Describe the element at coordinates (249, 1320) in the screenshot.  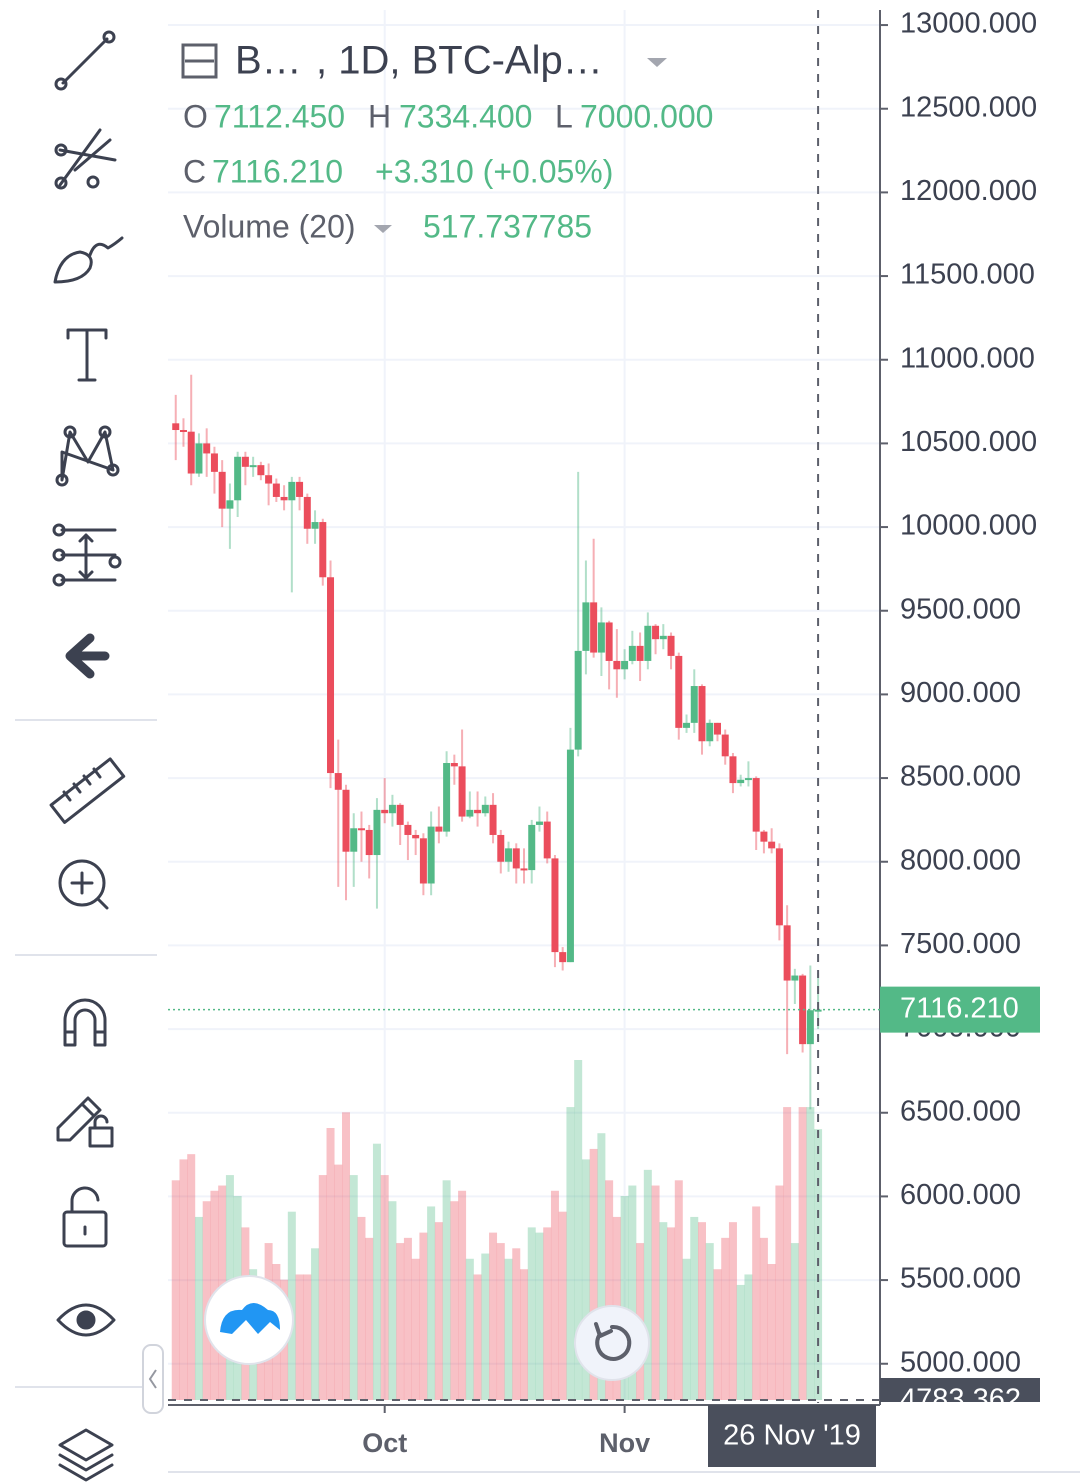
I see `logo-button` at that location.